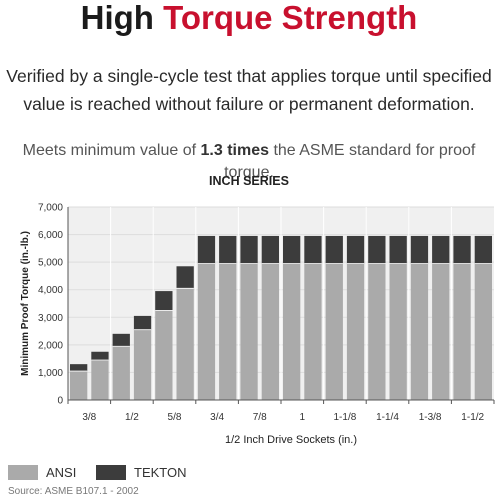  I want to click on legend-label-ansi: ANSI, so click(61, 473).